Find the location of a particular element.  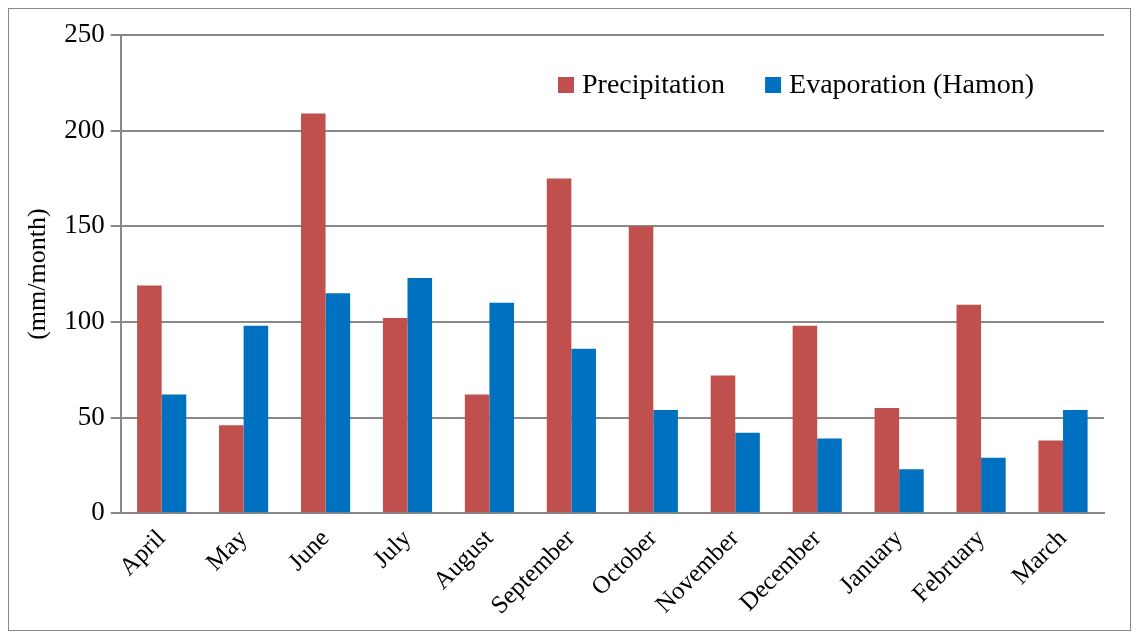

legend-label: Evaporation (Hamon) is located at coordinates (911, 84).